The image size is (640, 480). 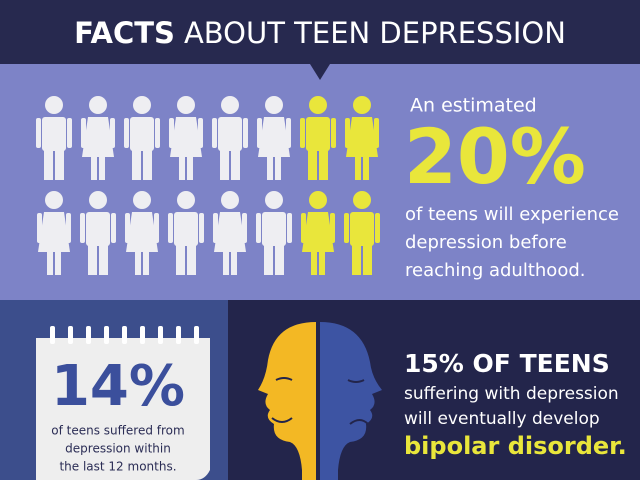 I want to click on bipolar-line: suffering with depression, so click(x=511, y=394).